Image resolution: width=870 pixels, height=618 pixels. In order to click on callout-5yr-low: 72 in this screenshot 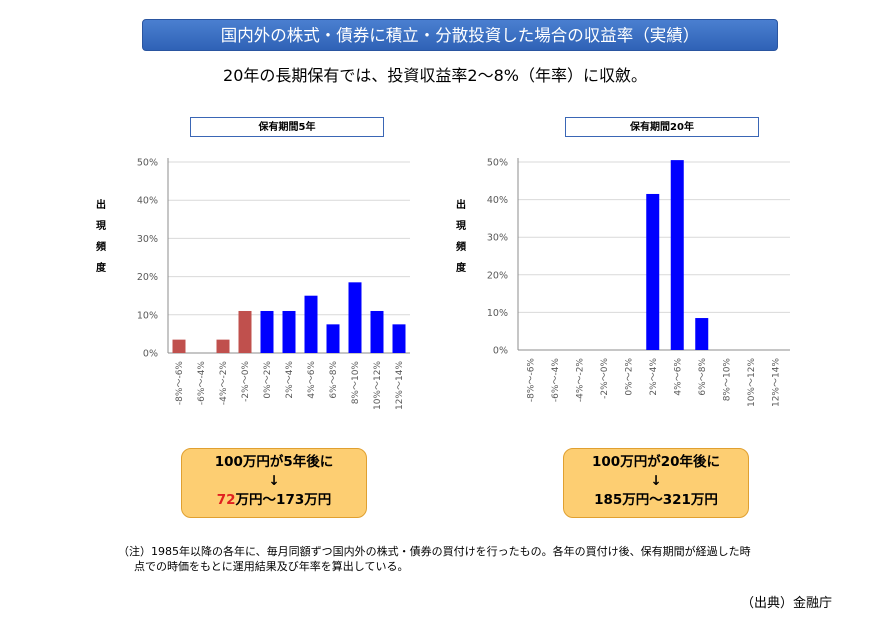, I will do `click(226, 500)`.